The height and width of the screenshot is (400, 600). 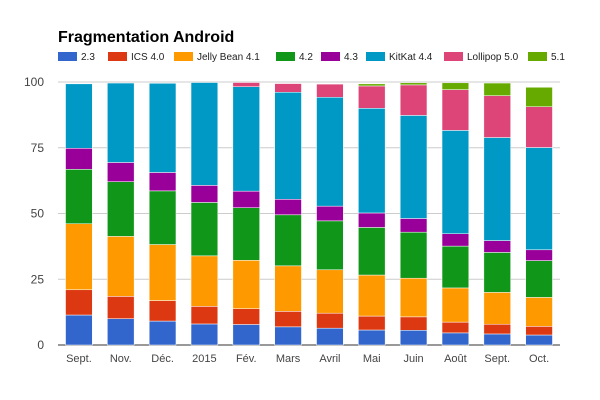 What do you see at coordinates (493, 57) in the screenshot?
I see `legend-label: Lollipop 5.0` at bounding box center [493, 57].